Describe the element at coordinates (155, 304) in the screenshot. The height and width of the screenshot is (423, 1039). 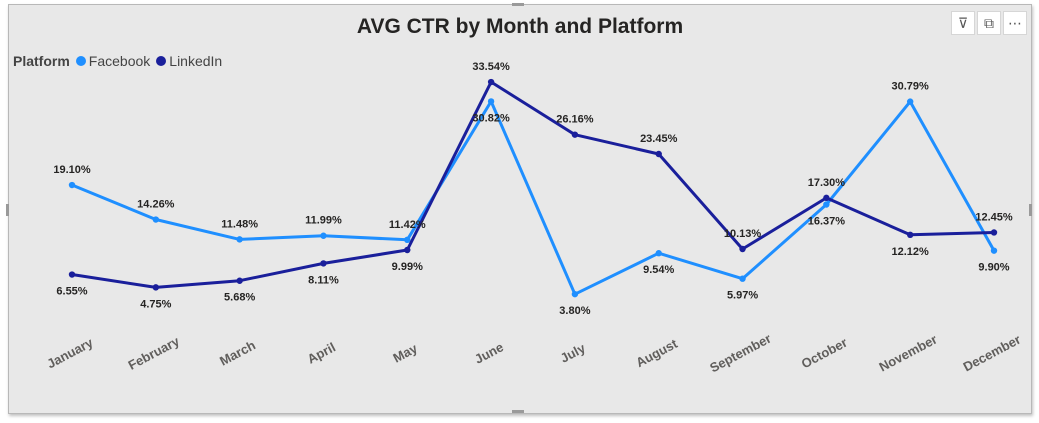
I see `data-label-linkedin: 4.75%` at that location.